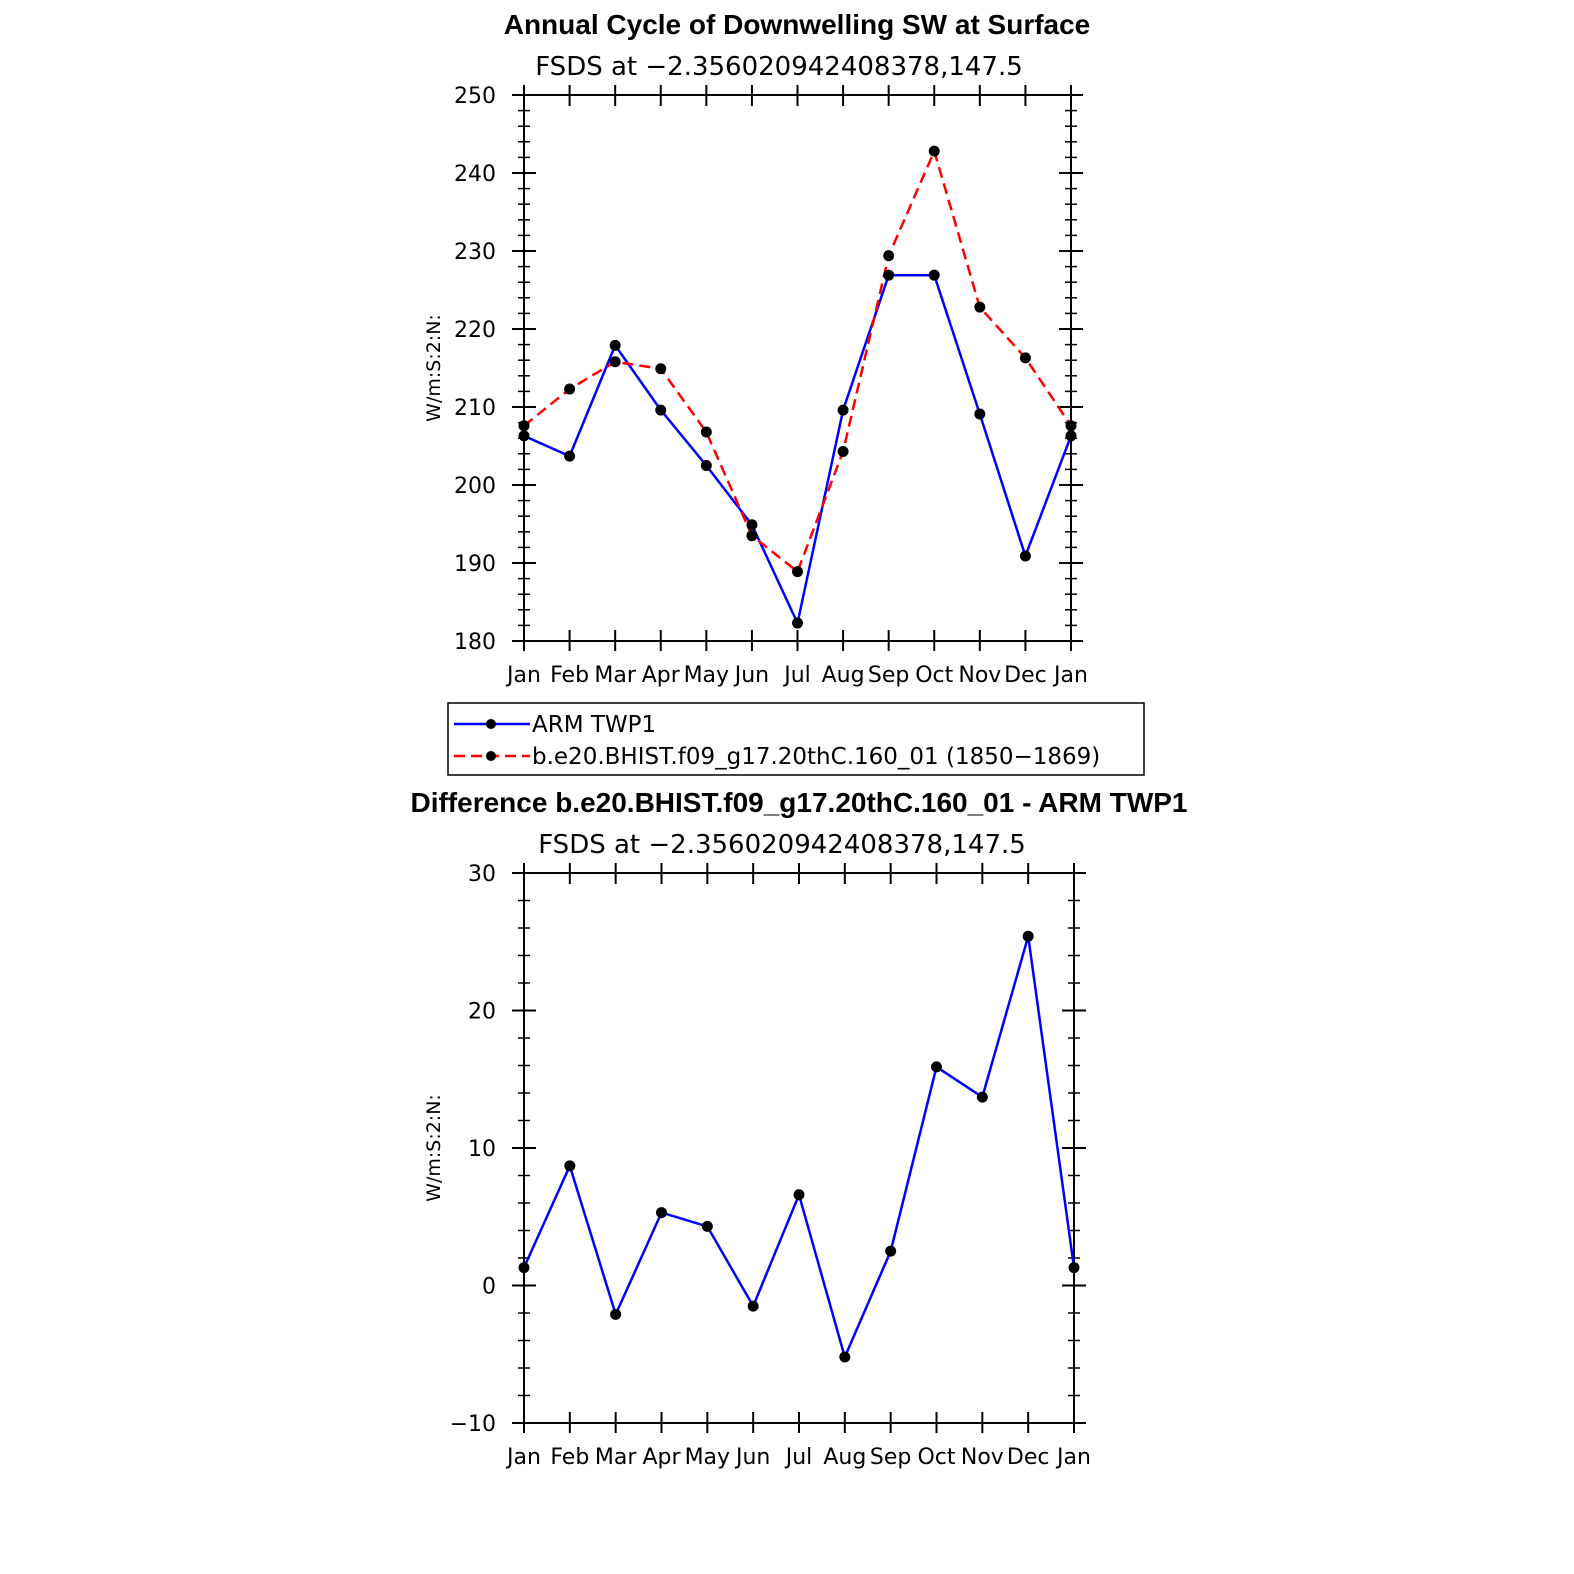 This screenshot has width=1574, height=1574. I want to click on y-tick-label: 20, so click(482, 1012).